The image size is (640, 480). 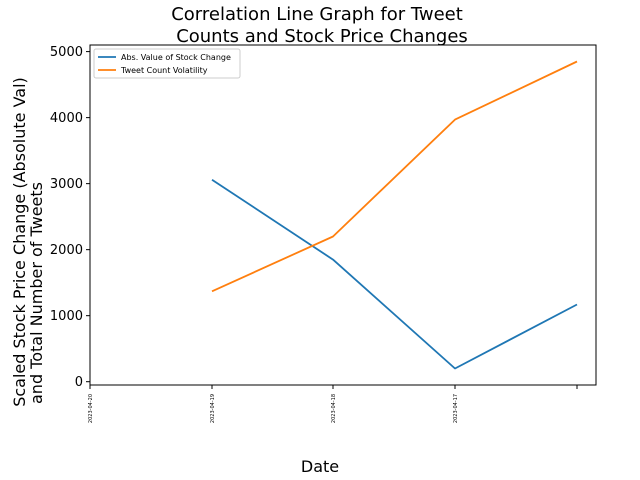 What do you see at coordinates (19, 242) in the screenshot?
I see `y-axis-label-line-1: Scaled Stock Price Change (Absolute Val)` at bounding box center [19, 242].